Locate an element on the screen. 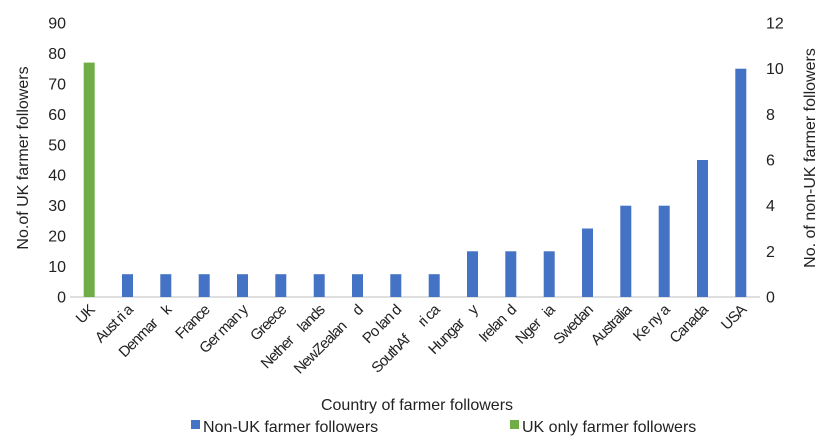 This screenshot has height=437, width=823. bar-non-uk-austria is located at coordinates (127, 285).